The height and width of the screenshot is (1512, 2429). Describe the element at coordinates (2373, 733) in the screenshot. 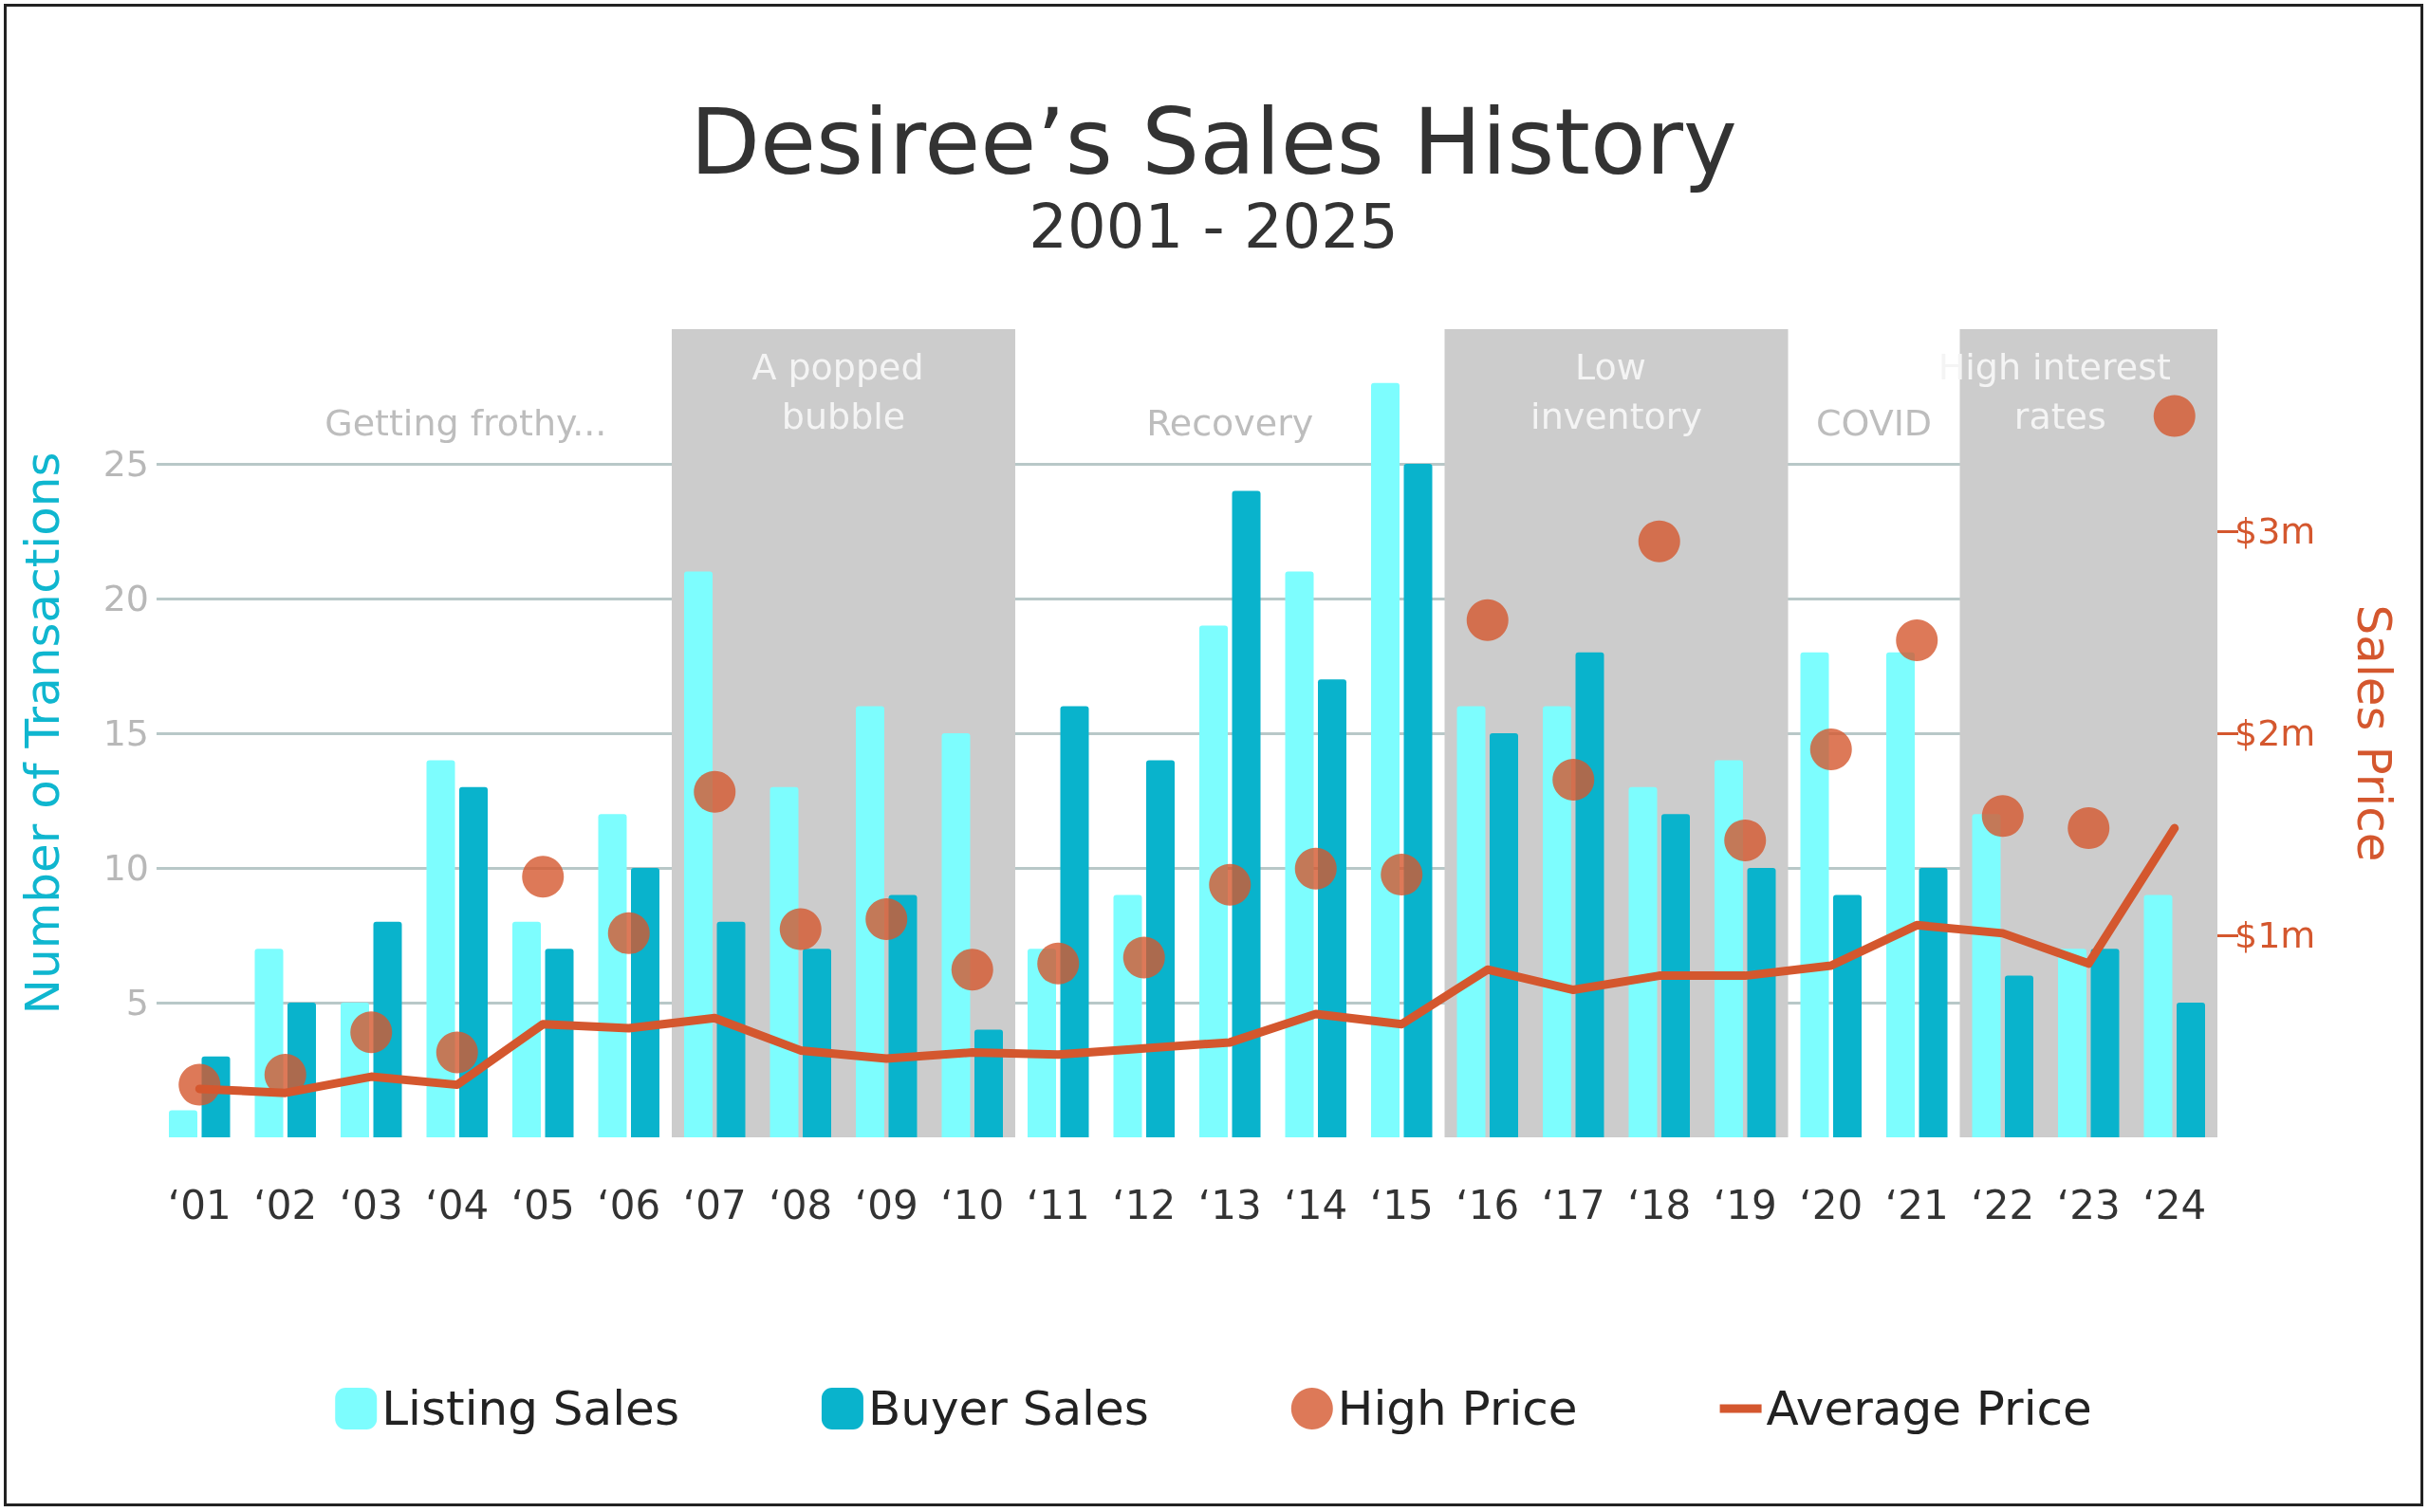

I see `y2-axis-title: Sales Price` at that location.